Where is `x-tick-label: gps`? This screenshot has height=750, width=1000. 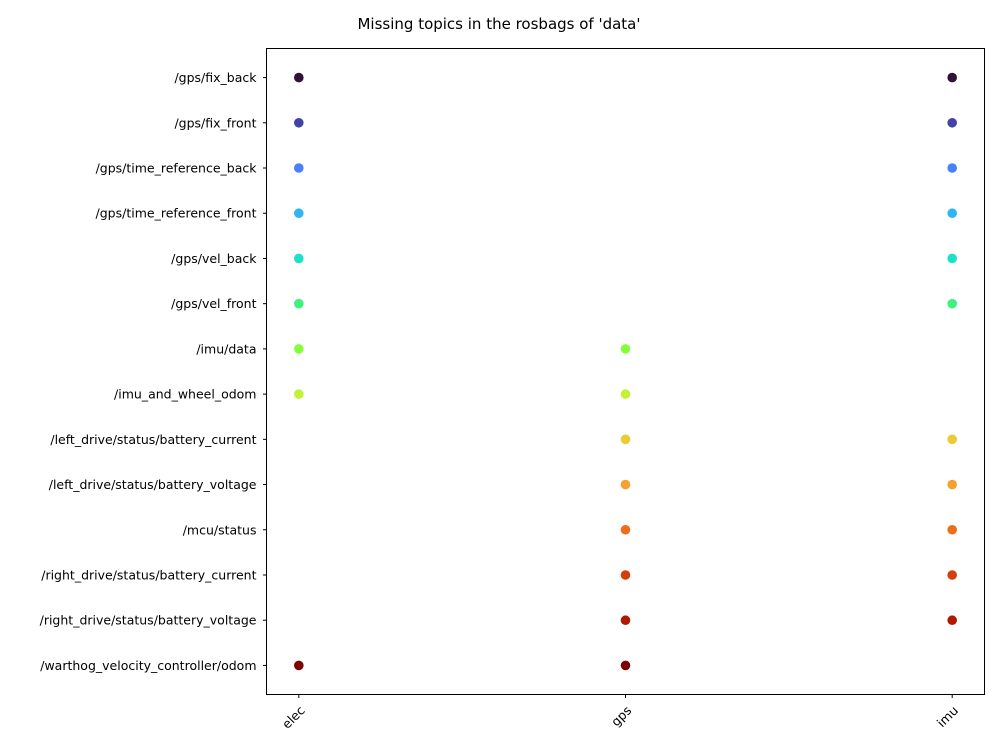
x-tick-label: gps is located at coordinates (621, 716).